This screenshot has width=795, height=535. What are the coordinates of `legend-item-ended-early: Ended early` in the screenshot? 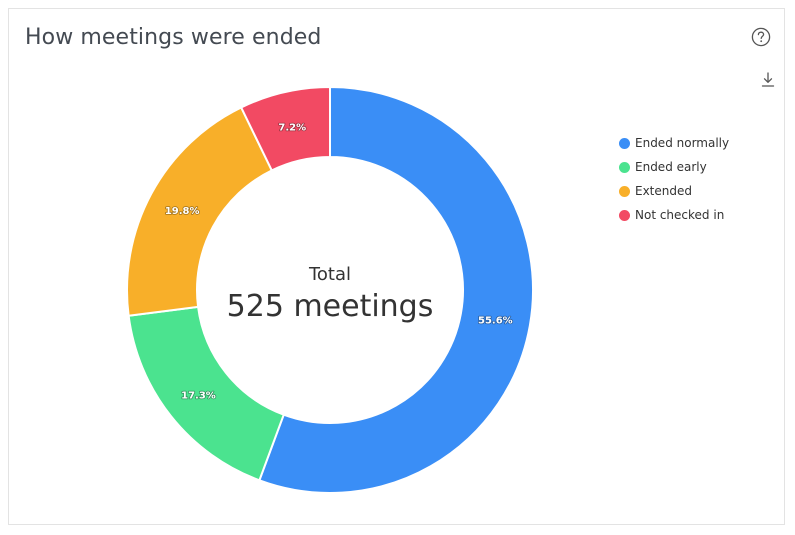 It's located at (674, 167).